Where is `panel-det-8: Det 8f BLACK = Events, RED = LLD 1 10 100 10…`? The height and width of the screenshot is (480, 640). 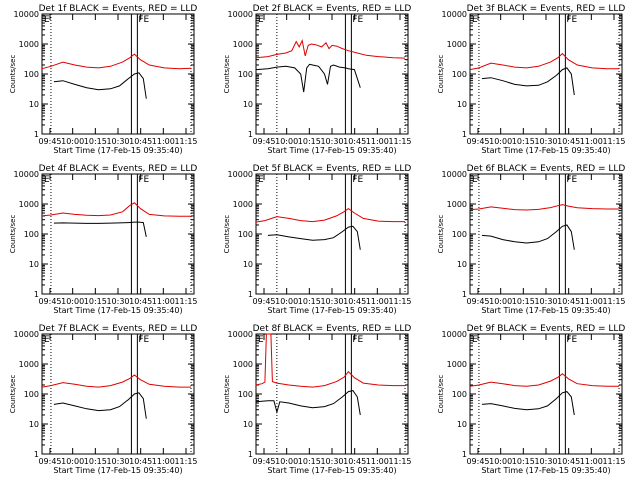
panel-det-8: Det 8f BLACK = Events, RED = LLD 1 10 100 10… is located at coordinates (317, 399).